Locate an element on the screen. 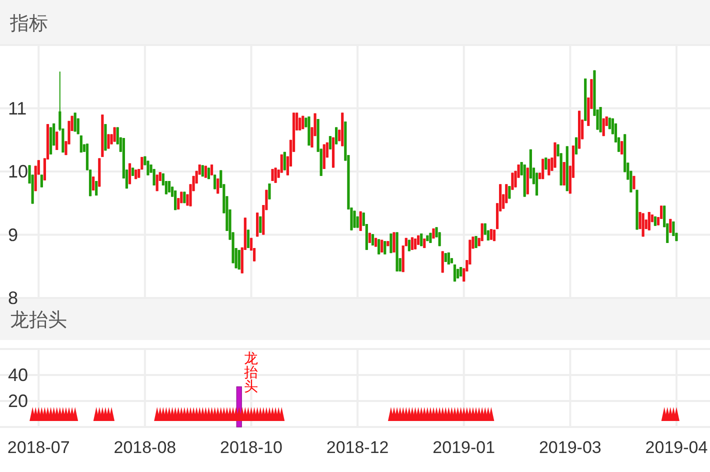 This screenshot has width=710, height=472. y-tick-label: 40 is located at coordinates (18, 375).